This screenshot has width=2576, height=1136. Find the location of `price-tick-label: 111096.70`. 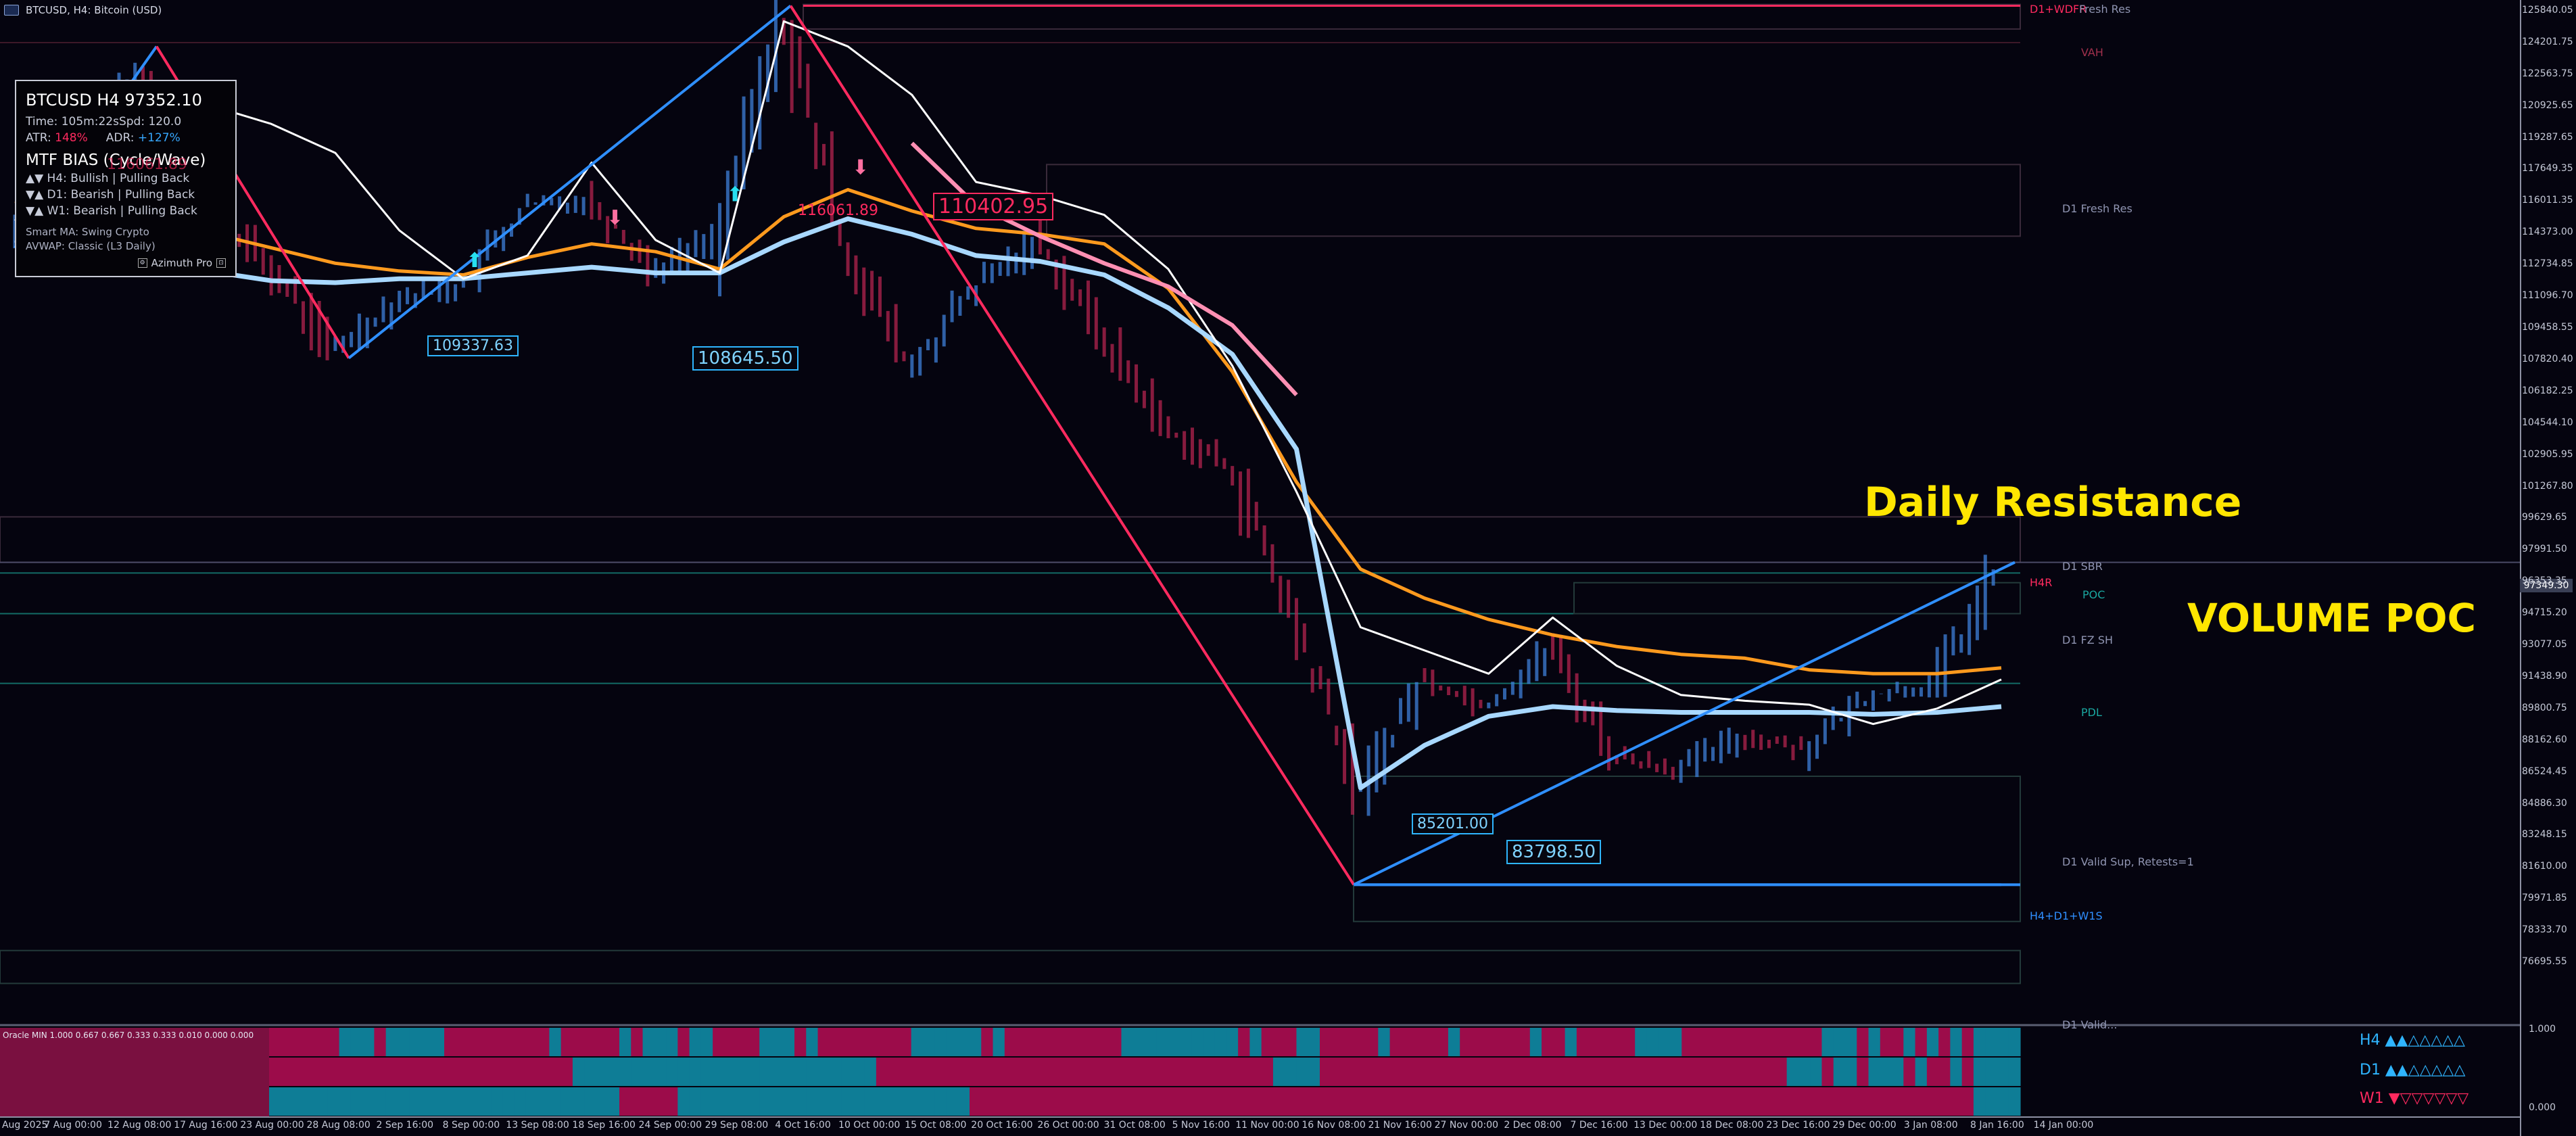

price-tick-label: 111096.70 is located at coordinates (2547, 296).